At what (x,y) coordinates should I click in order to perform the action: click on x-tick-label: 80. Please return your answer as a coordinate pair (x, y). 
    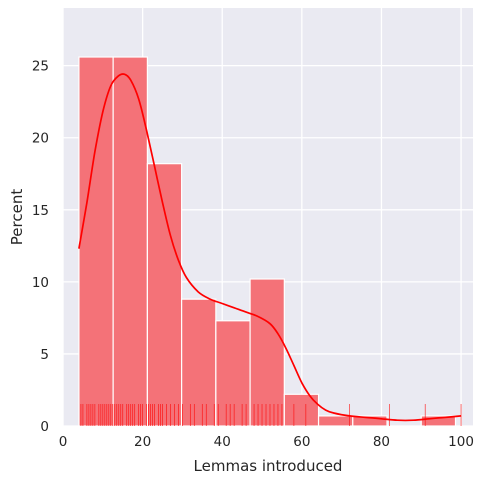
    Looking at the image, I should click on (381, 442).